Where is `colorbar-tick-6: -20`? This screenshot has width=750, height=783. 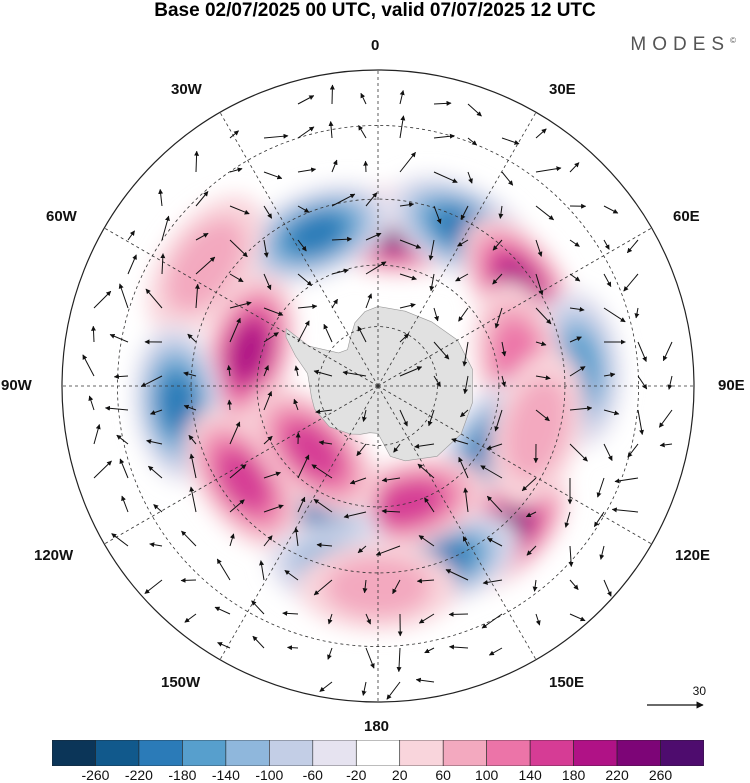
colorbar-tick-6: -20 is located at coordinates (356, 775).